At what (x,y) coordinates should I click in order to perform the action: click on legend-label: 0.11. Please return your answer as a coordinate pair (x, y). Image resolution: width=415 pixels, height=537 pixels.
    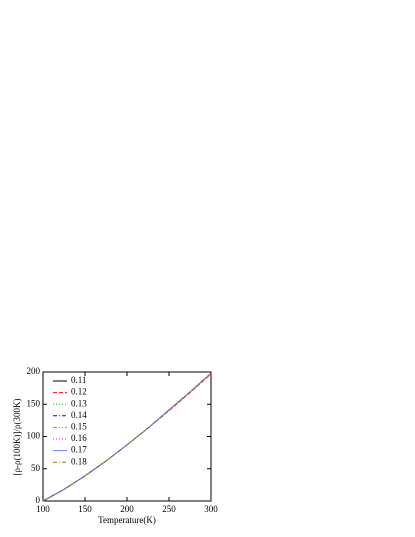
    Looking at the image, I should click on (78, 380).